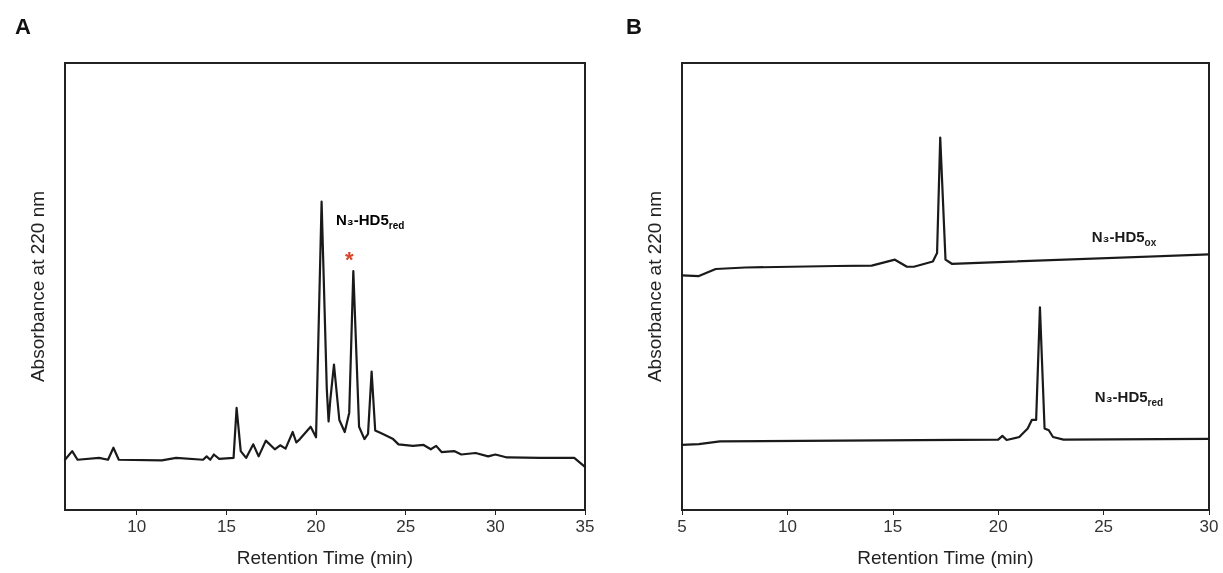 The width and height of the screenshot is (1223, 573). I want to click on chart-title: A, so click(23, 26).